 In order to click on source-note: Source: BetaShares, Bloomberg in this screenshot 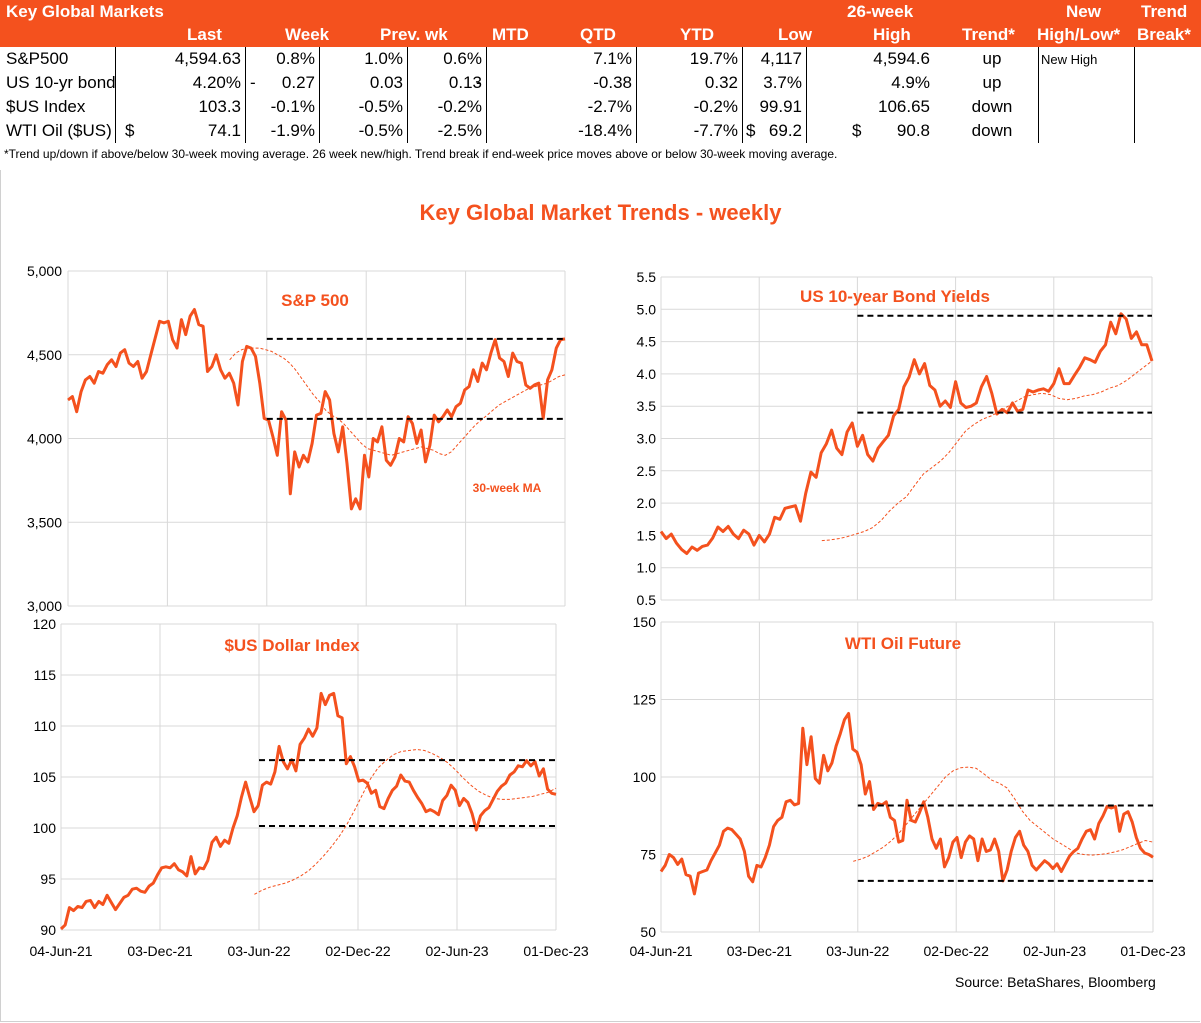, I will do `click(1055, 982)`.